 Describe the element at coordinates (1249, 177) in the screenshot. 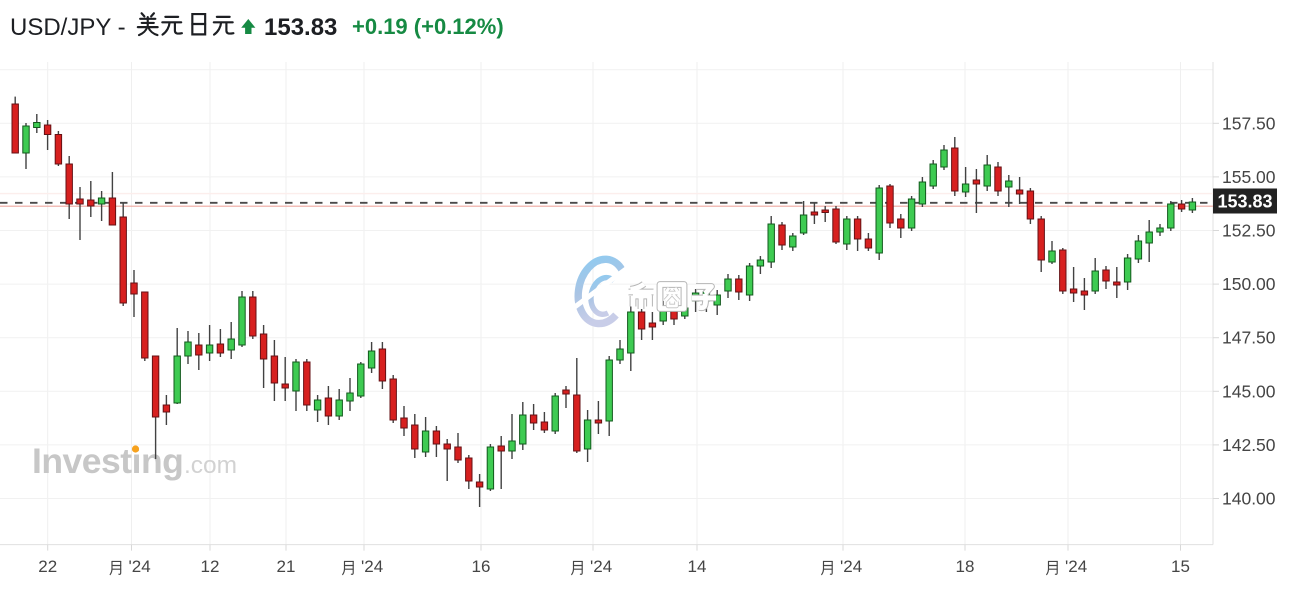

I see `svg-text: 155.00` at that location.